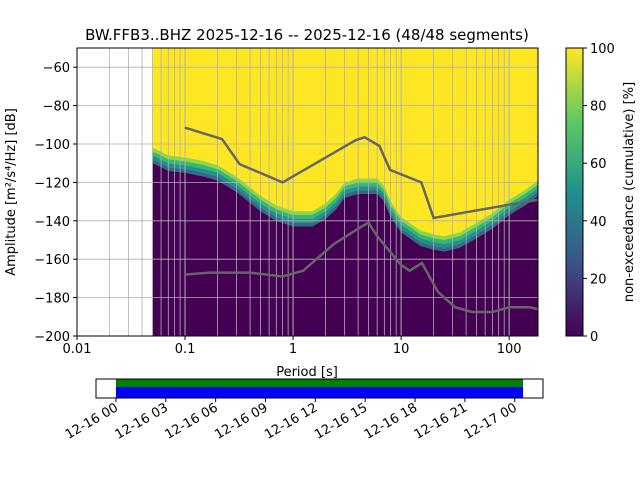 The image size is (640, 480). I want to click on timeline-tick-label: 12-16 15, so click(341, 421).